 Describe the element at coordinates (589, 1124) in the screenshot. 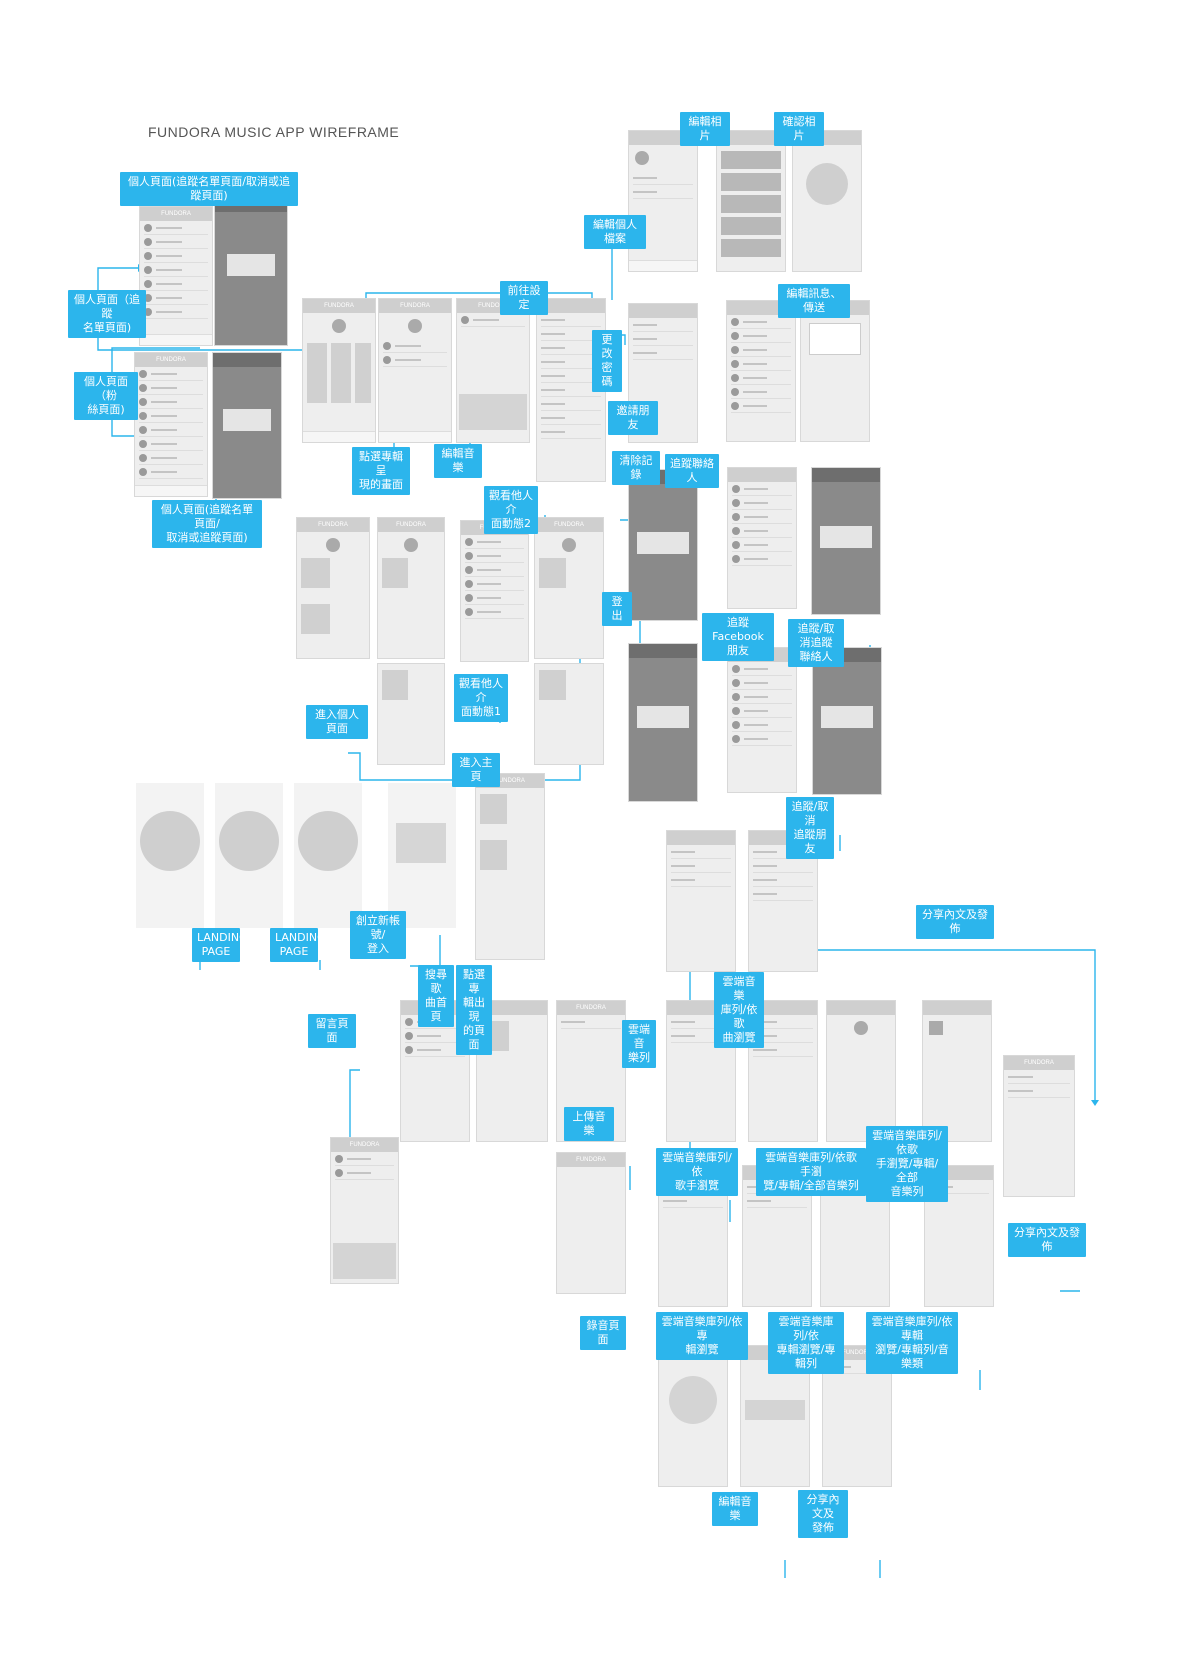

I see `note-label: 上傳音樂` at that location.